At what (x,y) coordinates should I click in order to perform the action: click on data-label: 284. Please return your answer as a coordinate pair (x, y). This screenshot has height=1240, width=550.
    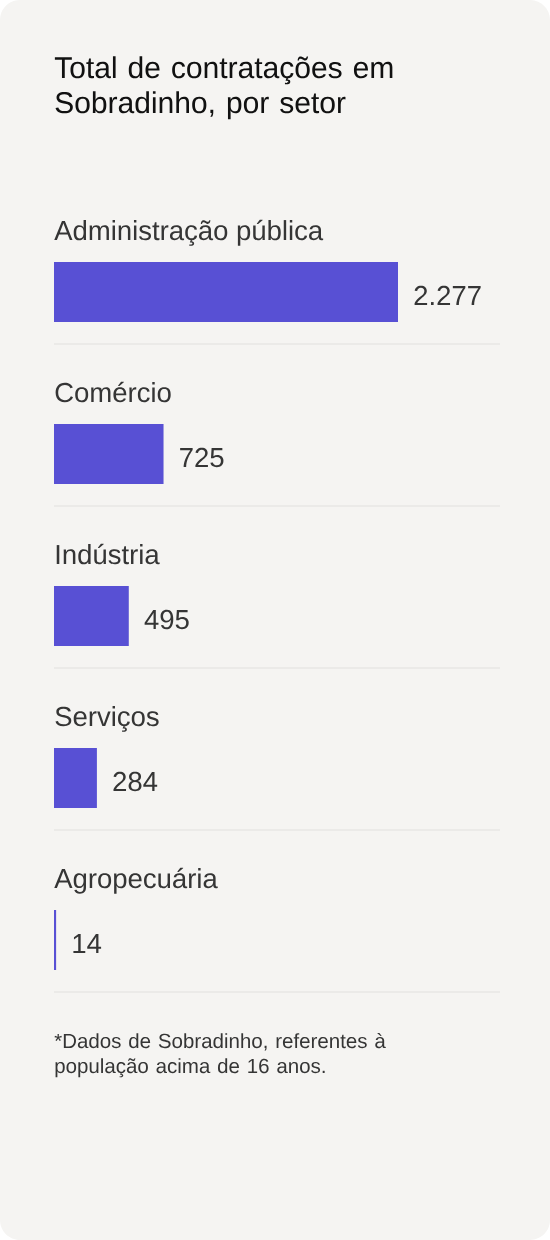
    Looking at the image, I should click on (135, 781).